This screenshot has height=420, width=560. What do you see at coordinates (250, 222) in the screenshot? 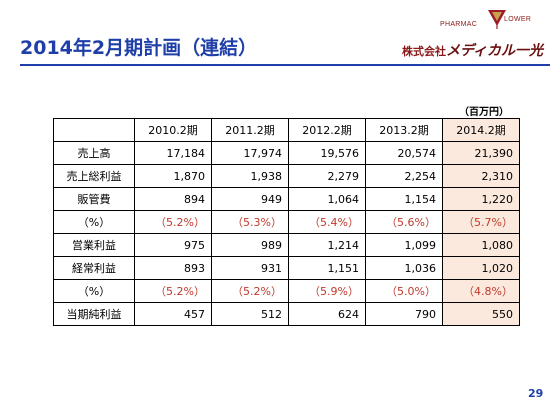
I see `table-cell: （5.3%）` at bounding box center [250, 222].